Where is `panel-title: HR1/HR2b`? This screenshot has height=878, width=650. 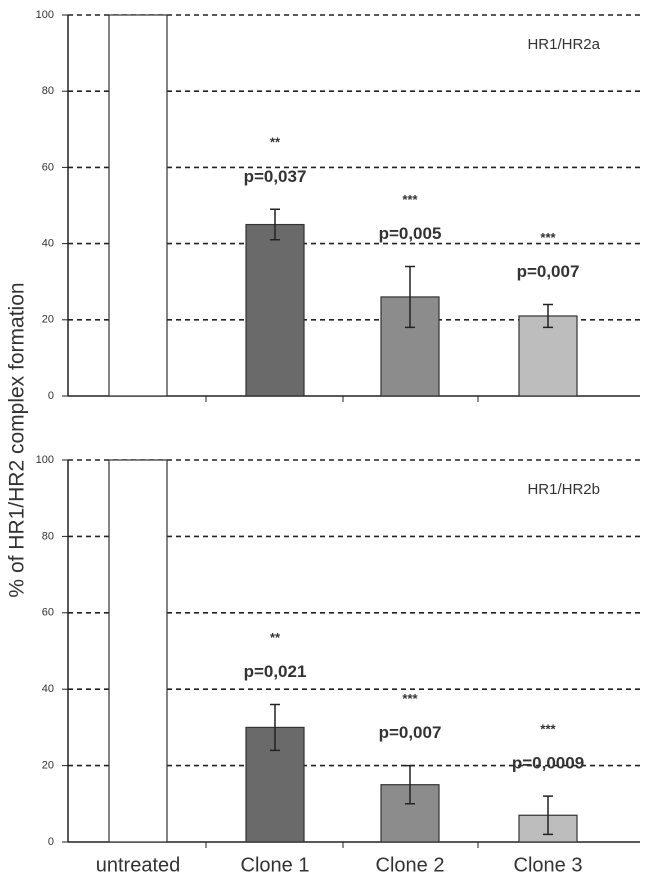
panel-title: HR1/HR2b is located at coordinates (563, 489).